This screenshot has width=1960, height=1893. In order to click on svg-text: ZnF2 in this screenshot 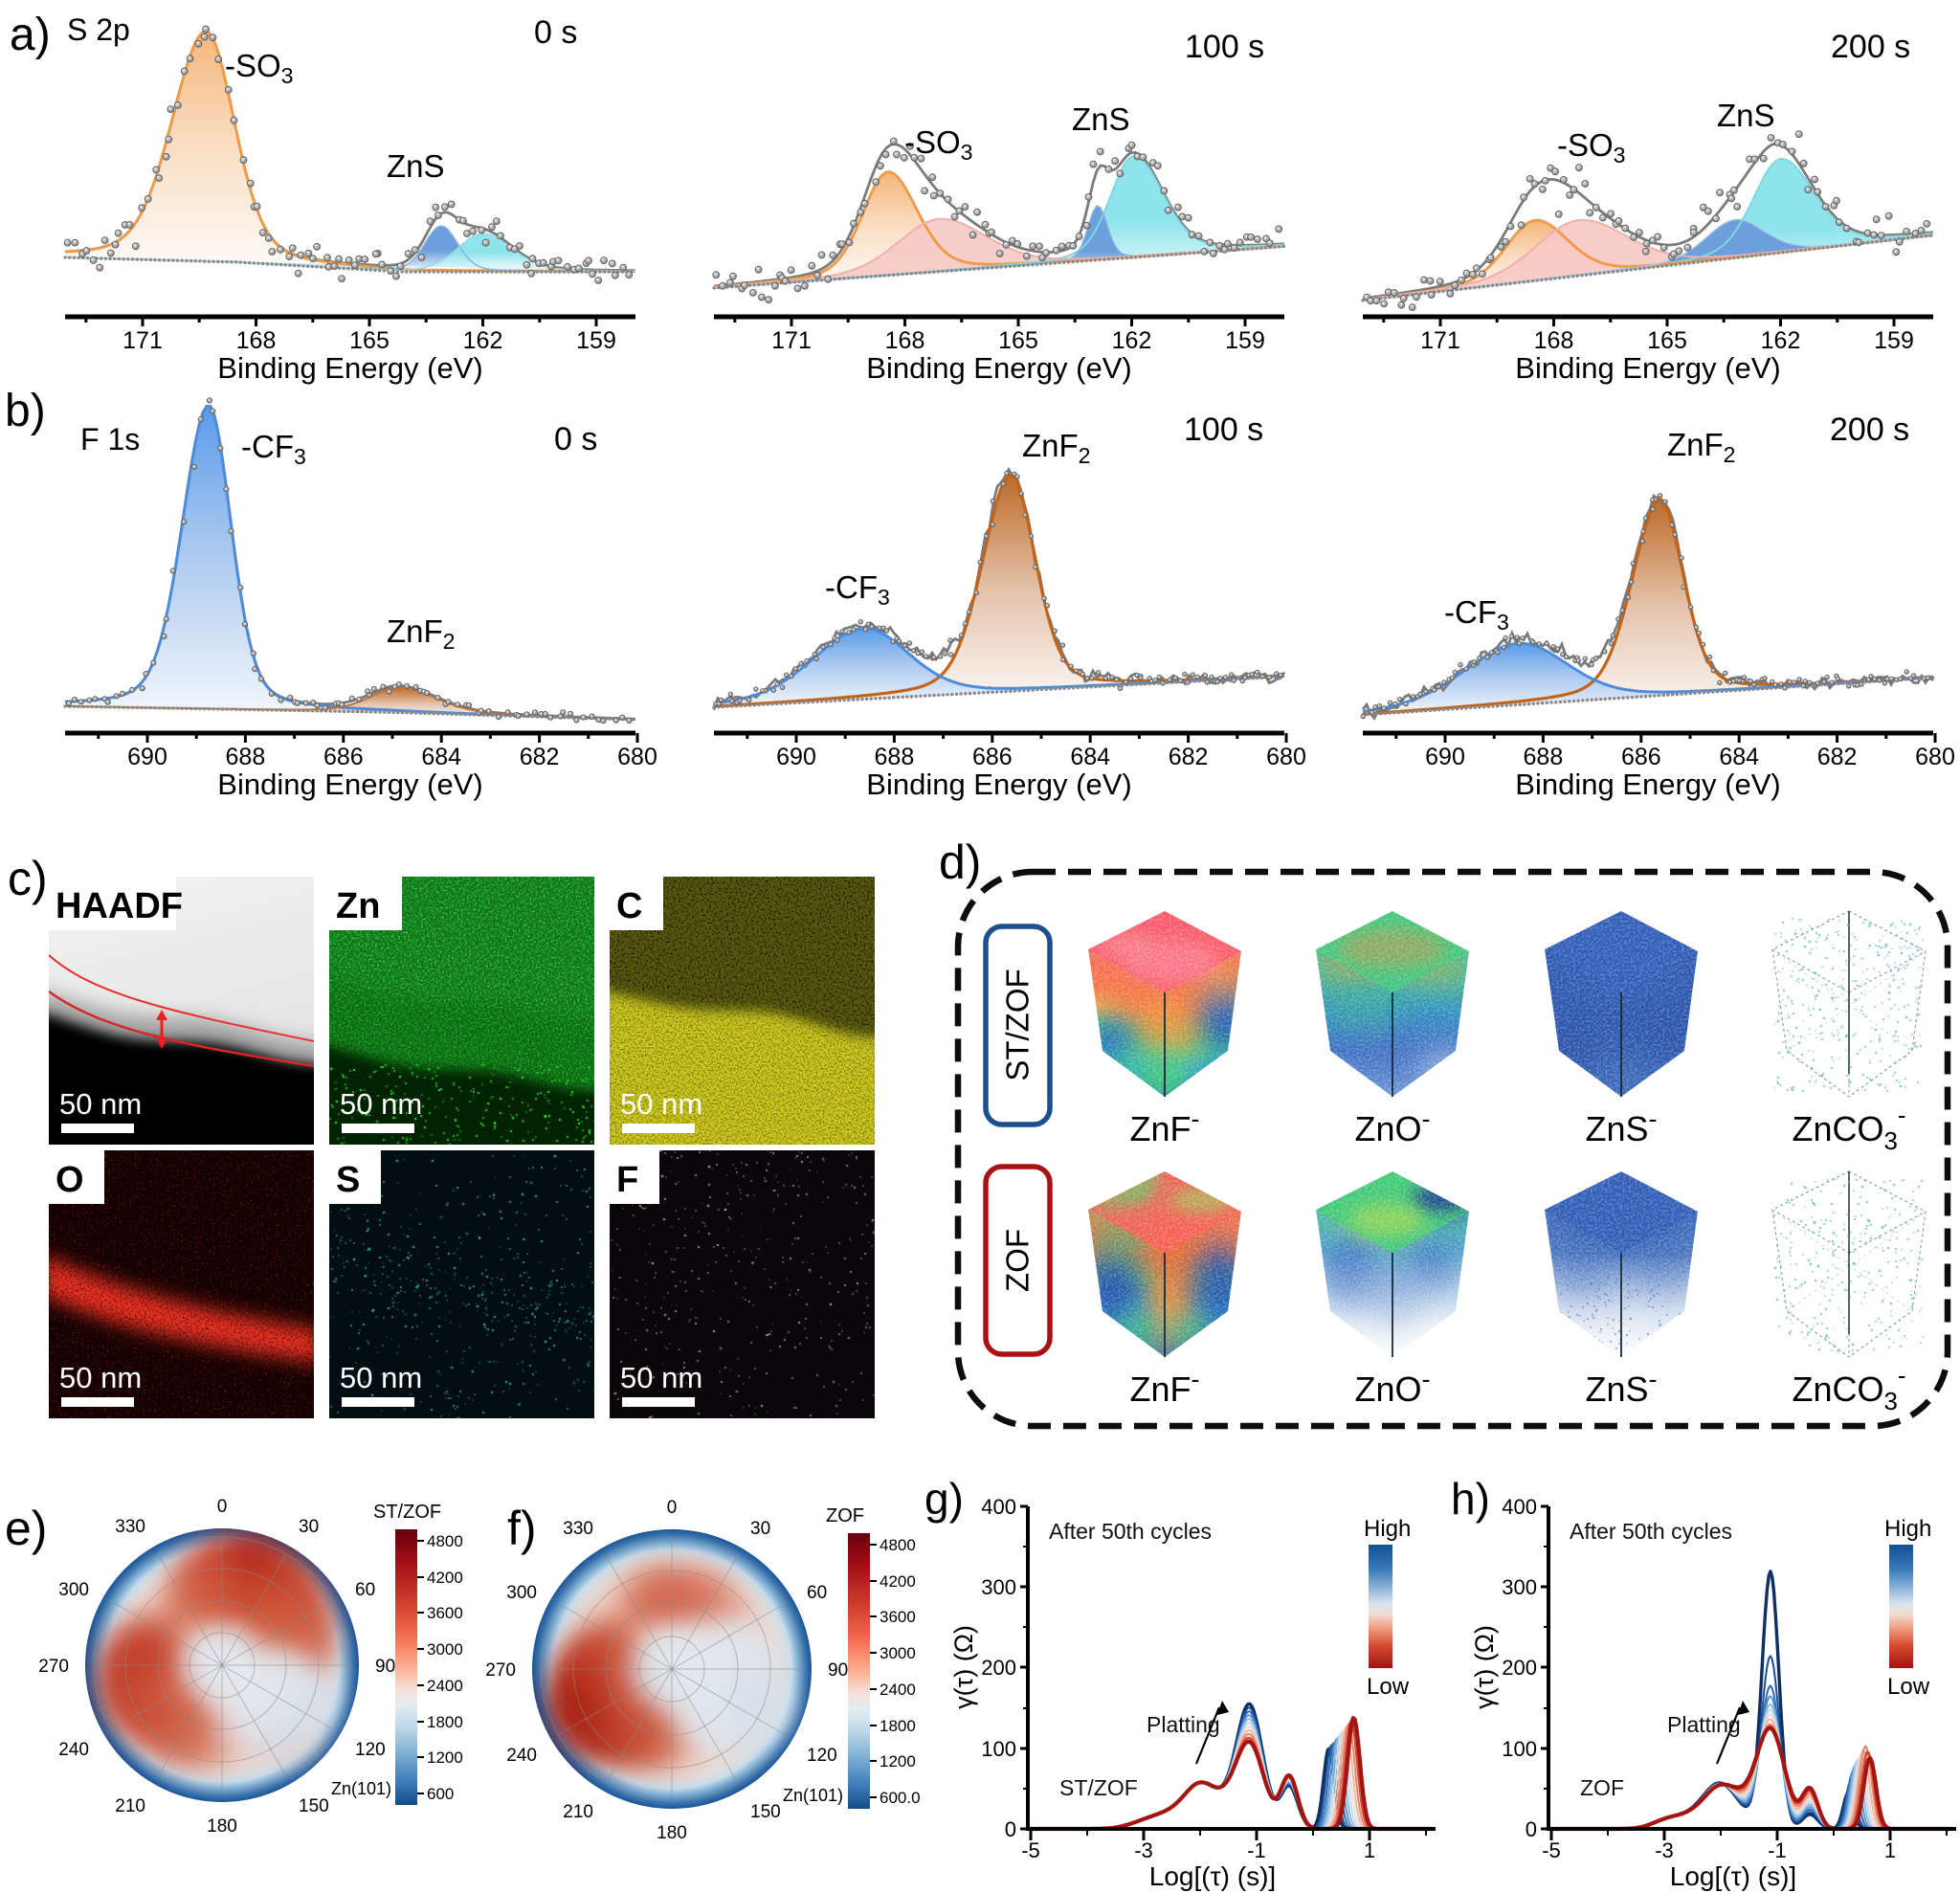, I will do `click(1056, 448)`.